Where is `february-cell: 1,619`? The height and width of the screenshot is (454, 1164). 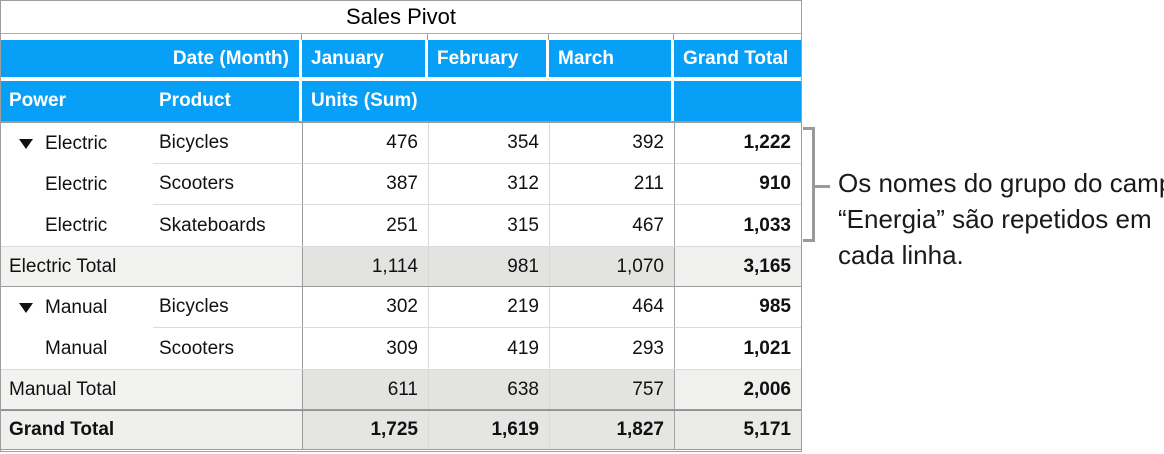 february-cell: 1,619 is located at coordinates (488, 430).